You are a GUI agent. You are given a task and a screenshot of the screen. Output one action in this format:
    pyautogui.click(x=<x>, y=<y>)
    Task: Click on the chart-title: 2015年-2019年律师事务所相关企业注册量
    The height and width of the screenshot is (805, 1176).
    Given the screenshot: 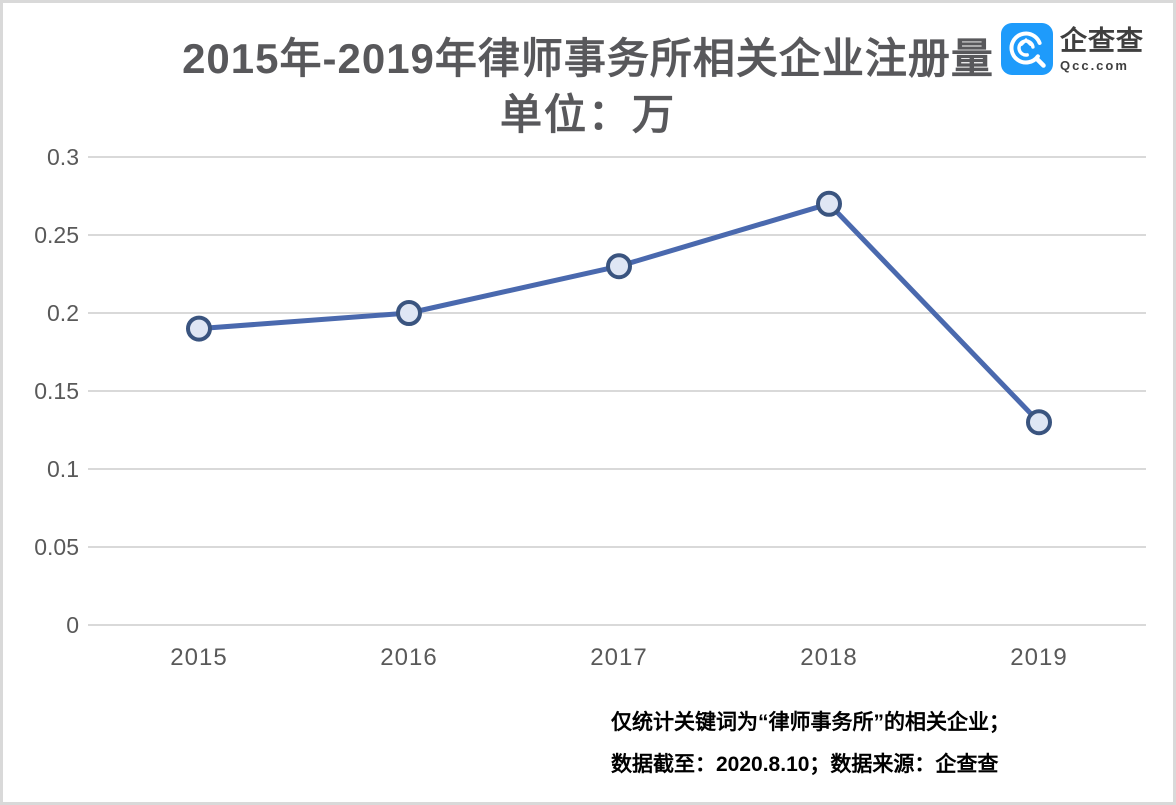 What is the action you would take?
    pyautogui.click(x=588, y=58)
    